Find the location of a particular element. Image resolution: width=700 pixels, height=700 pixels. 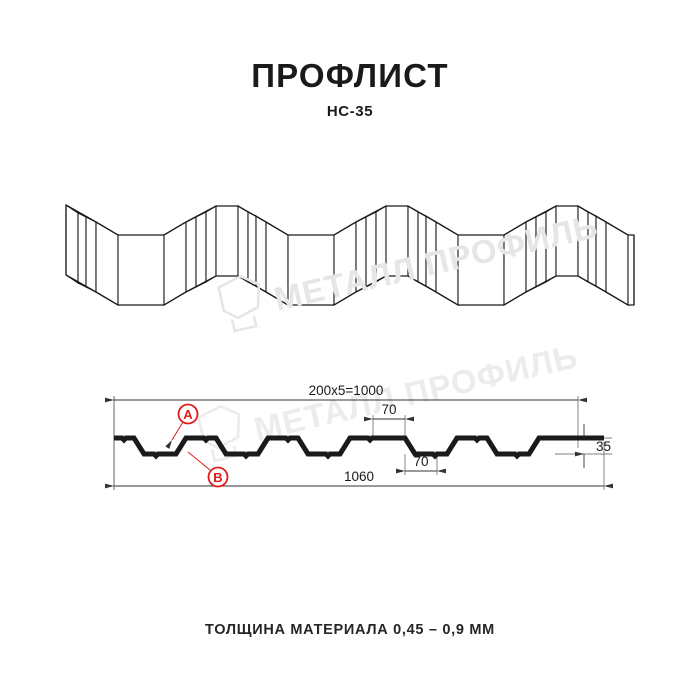

callout-marker-b: B is located at coordinates (208, 469).